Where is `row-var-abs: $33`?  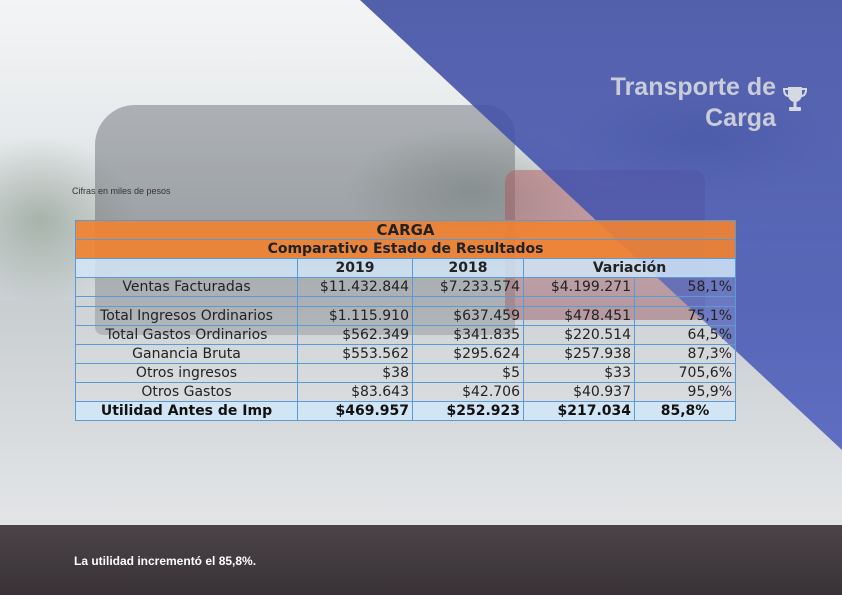 row-var-abs: $33 is located at coordinates (579, 373).